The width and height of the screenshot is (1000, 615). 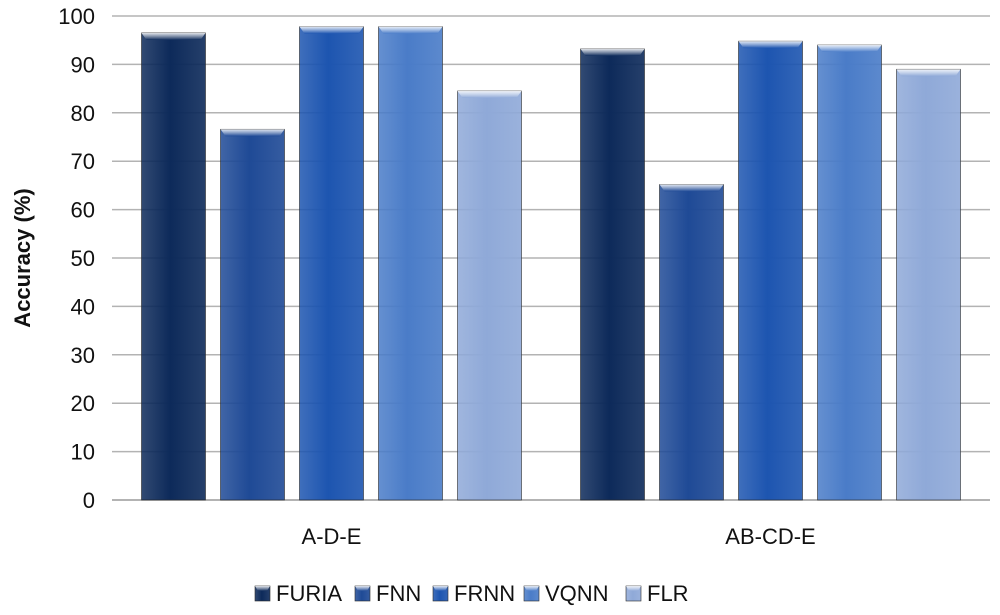 What do you see at coordinates (398, 593) in the screenshot?
I see `legend-label: FNN` at bounding box center [398, 593].